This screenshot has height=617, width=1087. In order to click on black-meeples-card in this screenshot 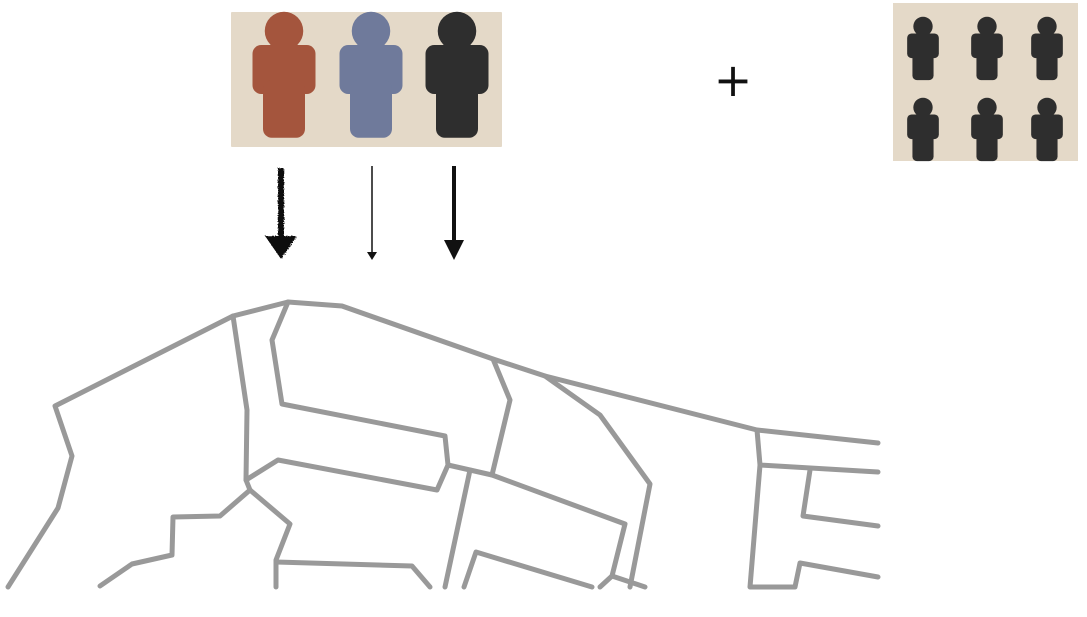, I will do `click(985, 82)`.